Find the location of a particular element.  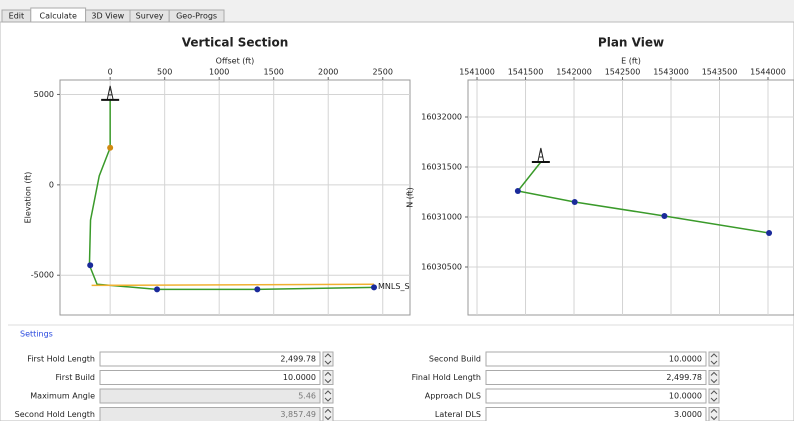

x-tick-label: 1500 is located at coordinates (274, 72).